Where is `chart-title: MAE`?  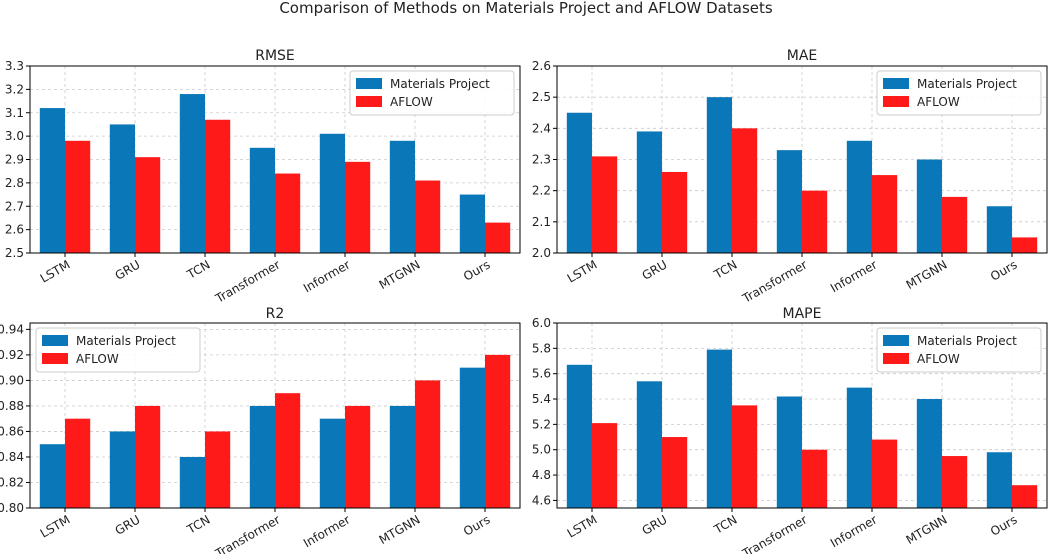
chart-title: MAE is located at coordinates (802, 56).